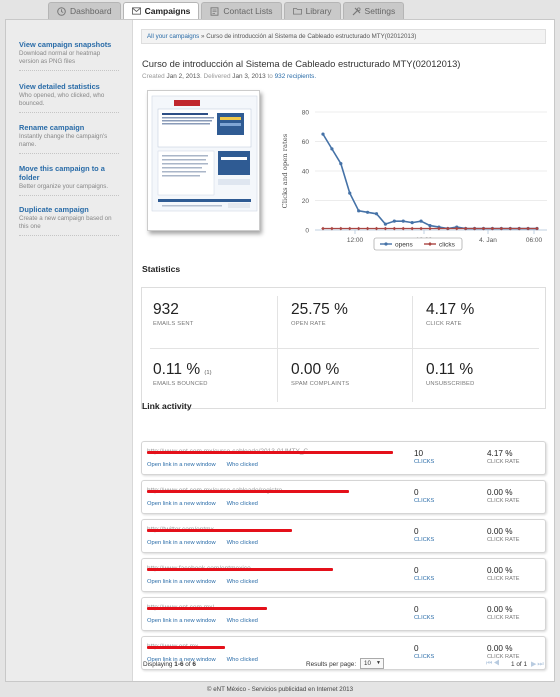  Describe the element at coordinates (430, 244) in the screenshot. I see `legend-marker-clicks` at that location.